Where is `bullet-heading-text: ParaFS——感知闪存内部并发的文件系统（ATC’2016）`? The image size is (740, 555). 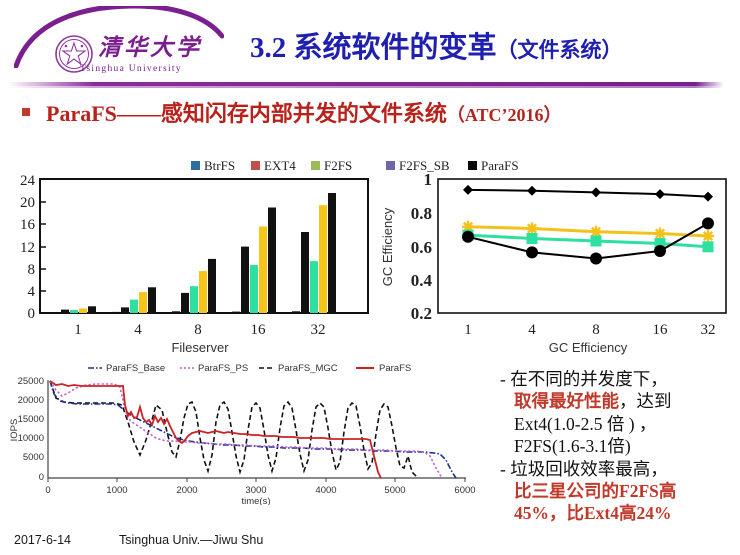 bullet-heading-text: ParaFS——感知闪存内部并发的文件系统（ATC’2016） is located at coordinates (304, 112).